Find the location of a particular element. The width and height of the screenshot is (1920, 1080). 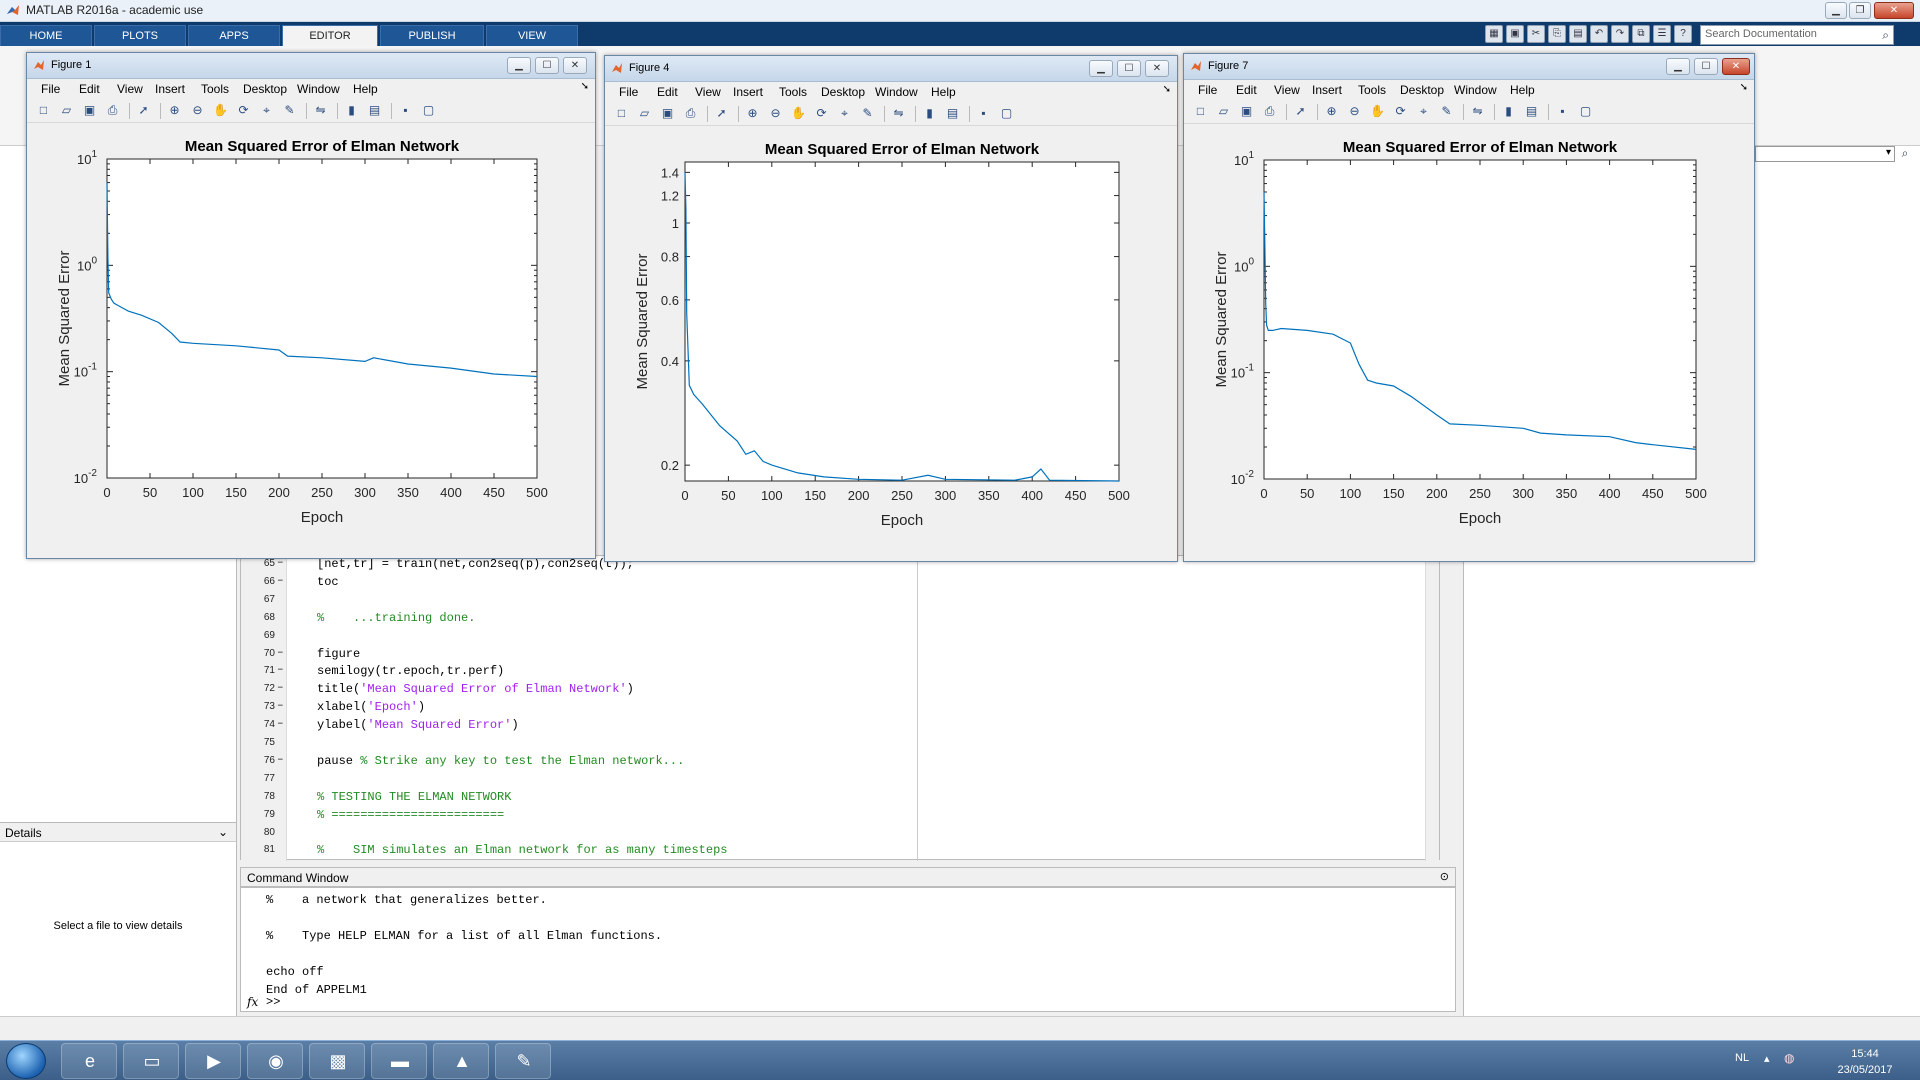

taskbar-chrome: ◉ is located at coordinates (275, 1061).